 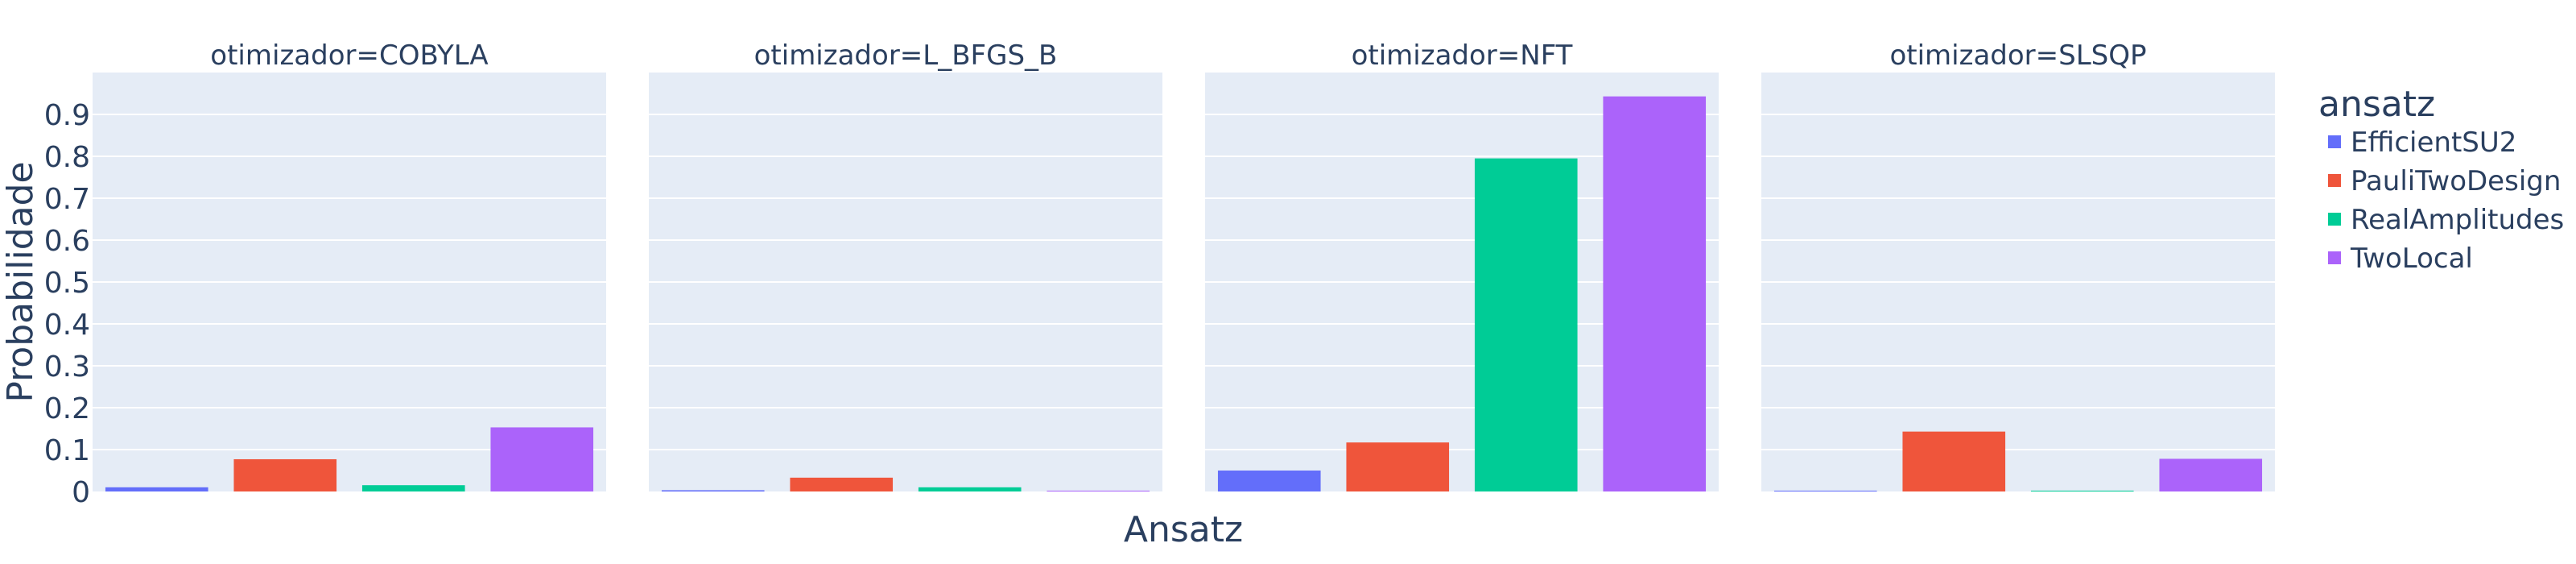 What do you see at coordinates (1183, 529) in the screenshot?
I see `x-axis-title: Ansatz` at bounding box center [1183, 529].